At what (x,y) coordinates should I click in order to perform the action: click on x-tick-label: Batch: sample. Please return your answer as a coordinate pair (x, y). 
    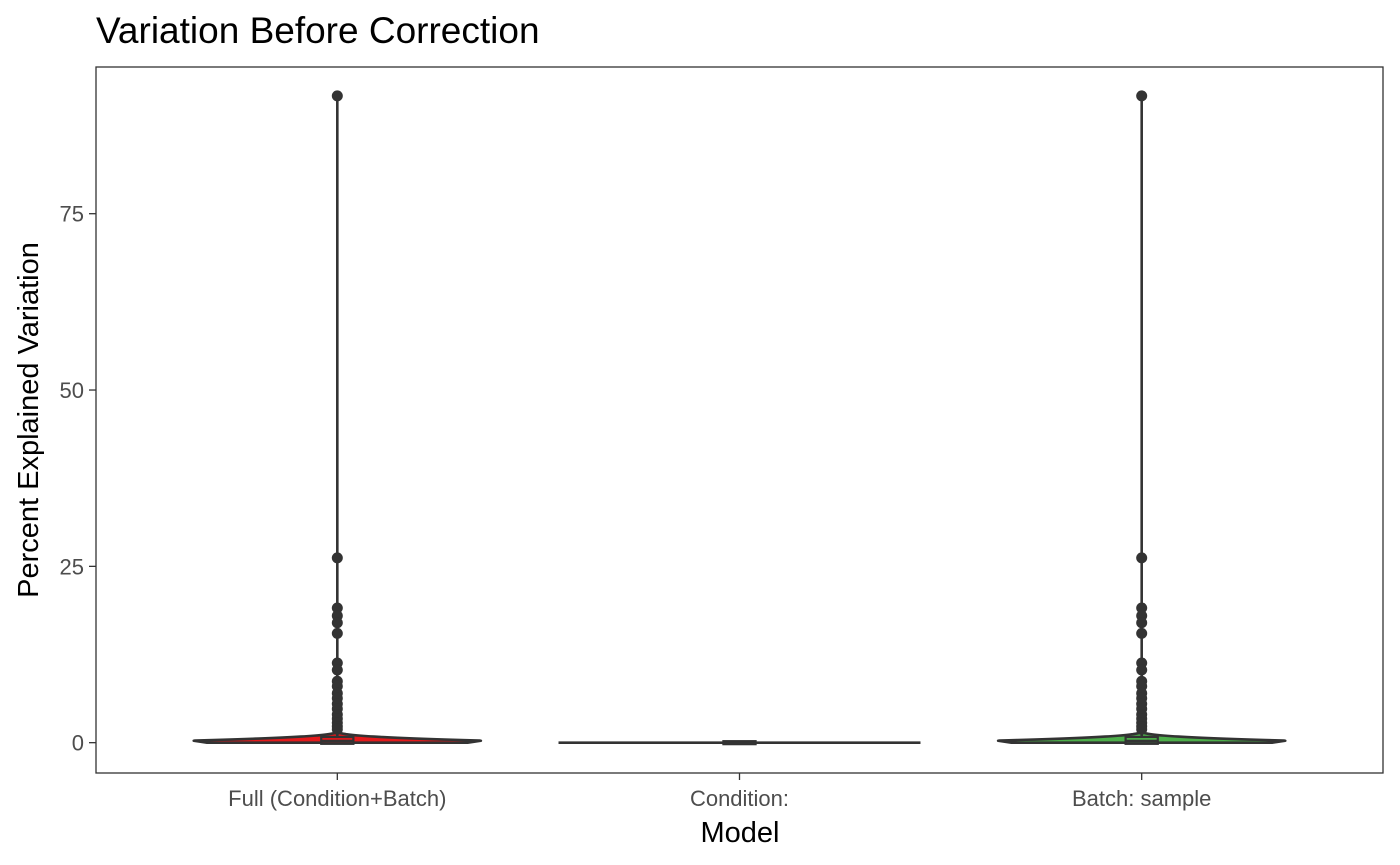
    Looking at the image, I should click on (1141, 798).